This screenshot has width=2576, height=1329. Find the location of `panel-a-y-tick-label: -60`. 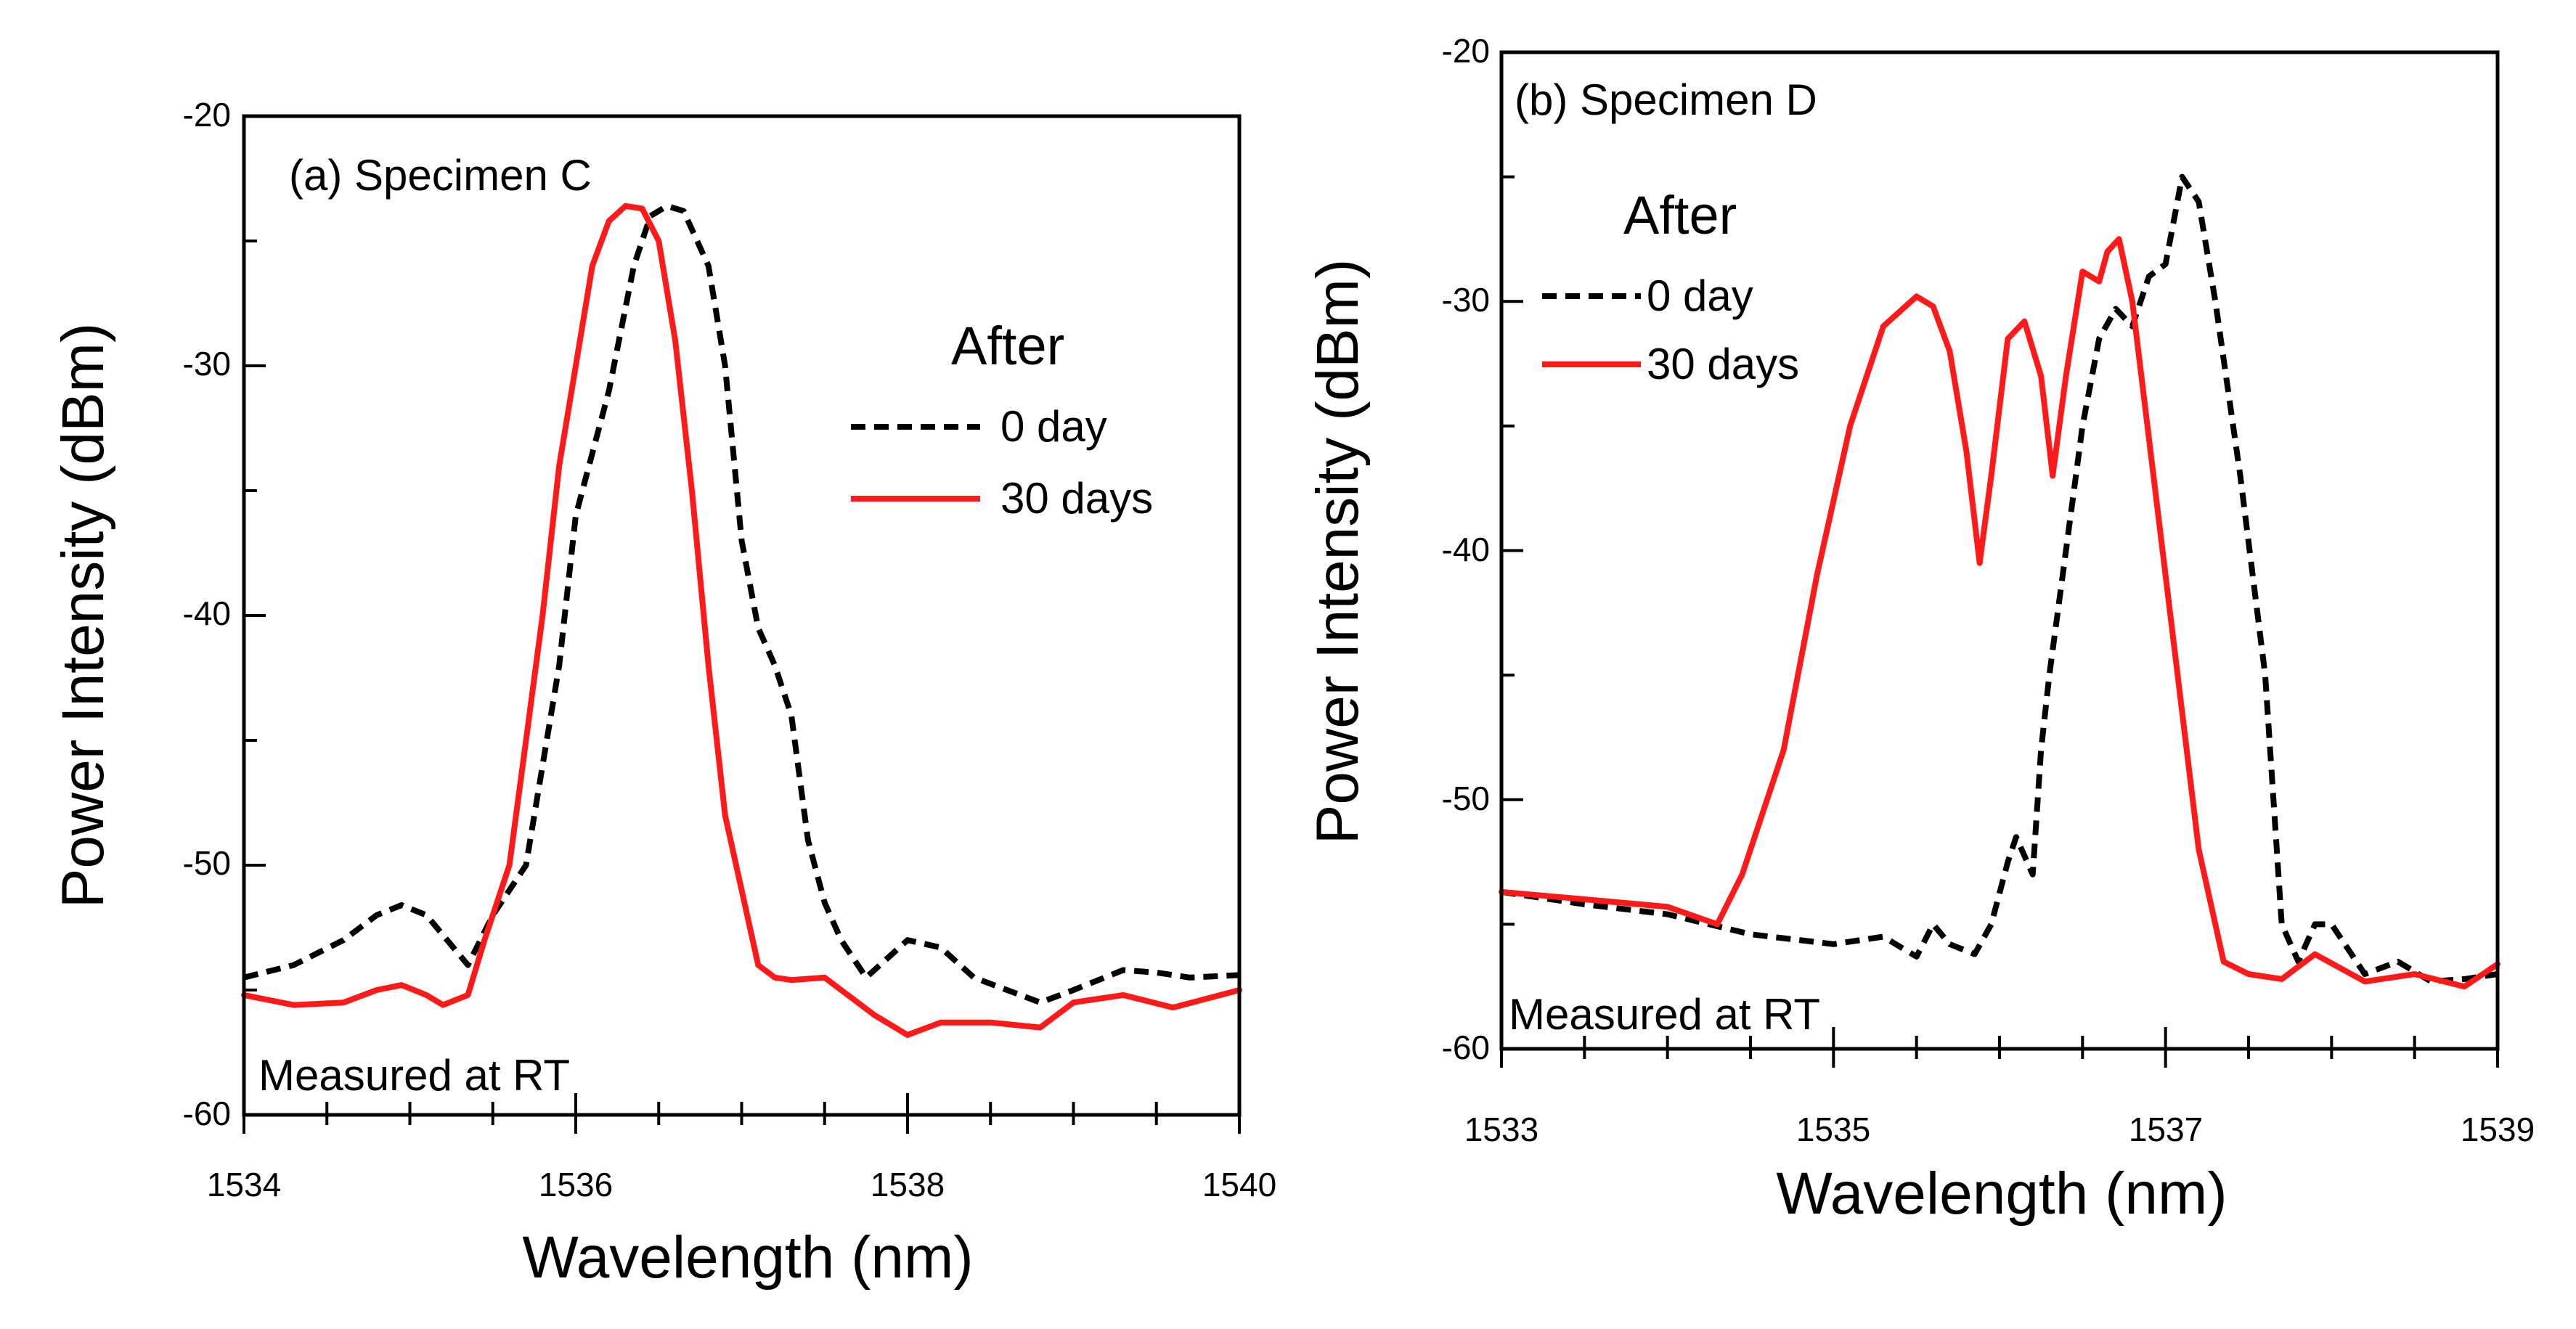

panel-a-y-tick-label: -60 is located at coordinates (207, 1113).